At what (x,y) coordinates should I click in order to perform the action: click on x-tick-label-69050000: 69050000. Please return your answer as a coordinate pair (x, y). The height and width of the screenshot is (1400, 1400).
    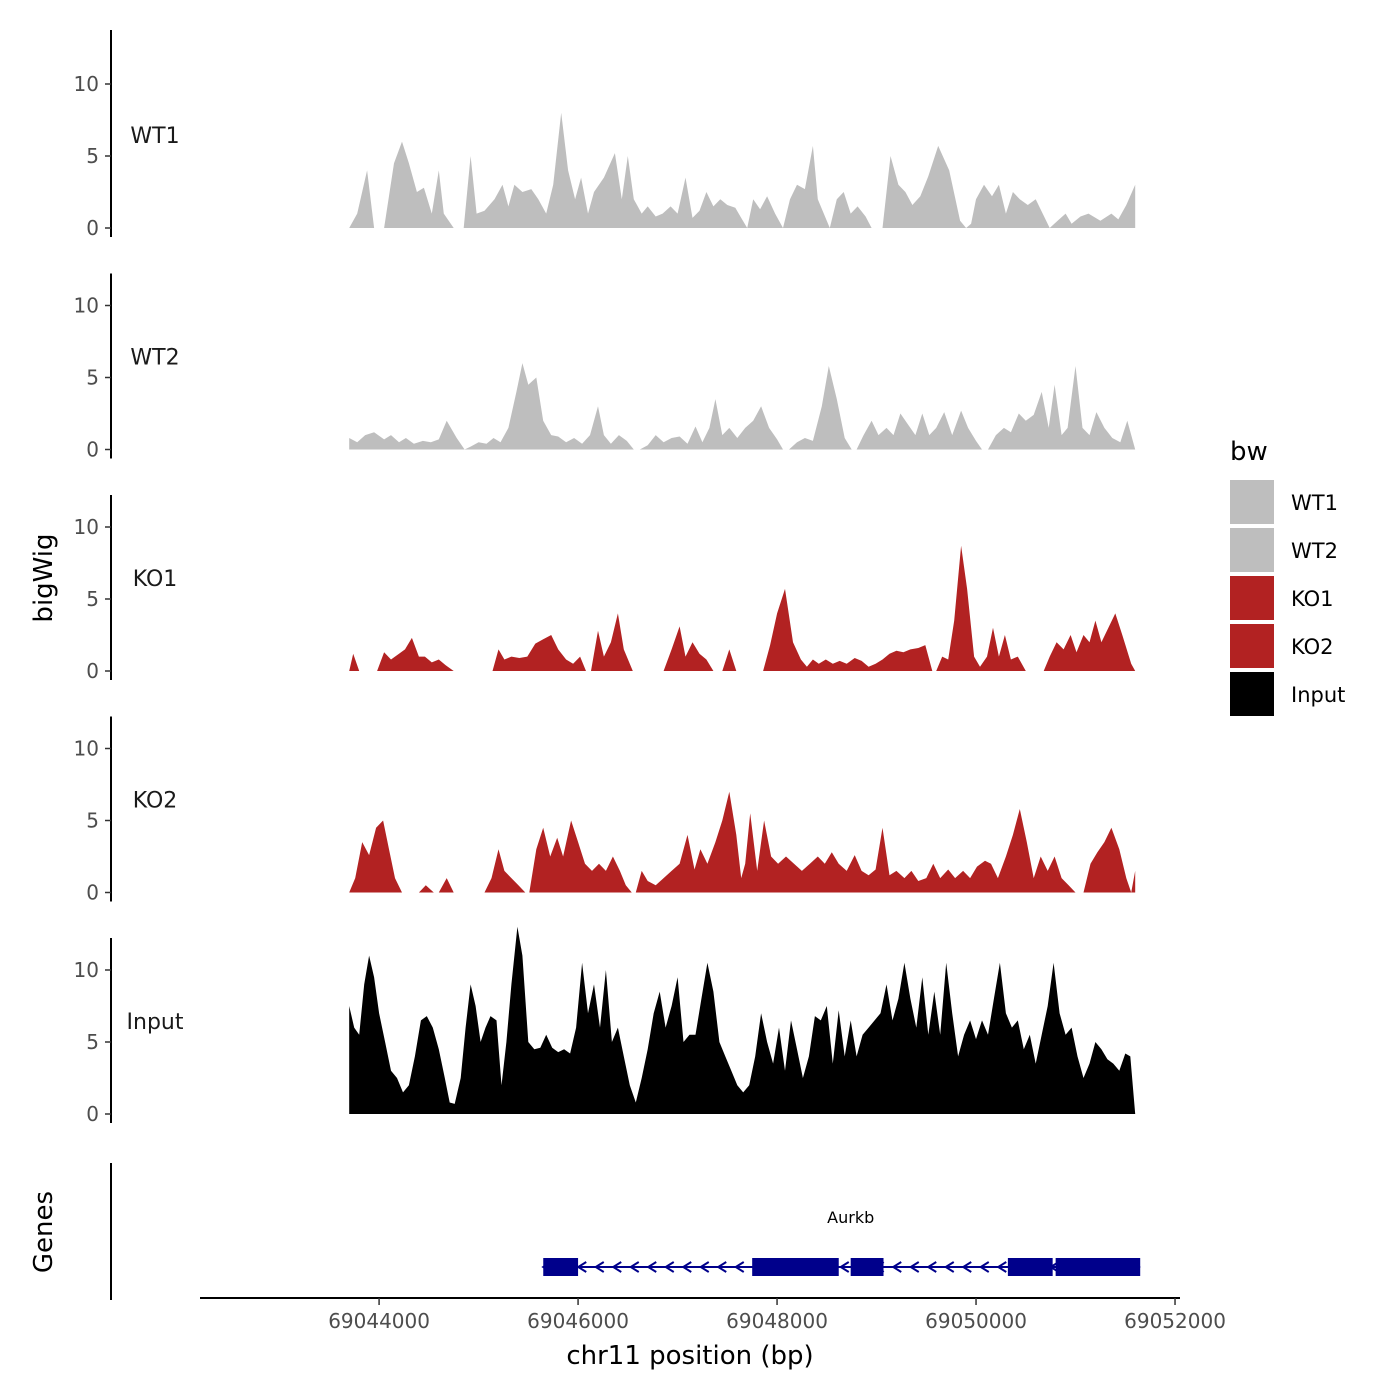
    Looking at the image, I should click on (976, 1321).